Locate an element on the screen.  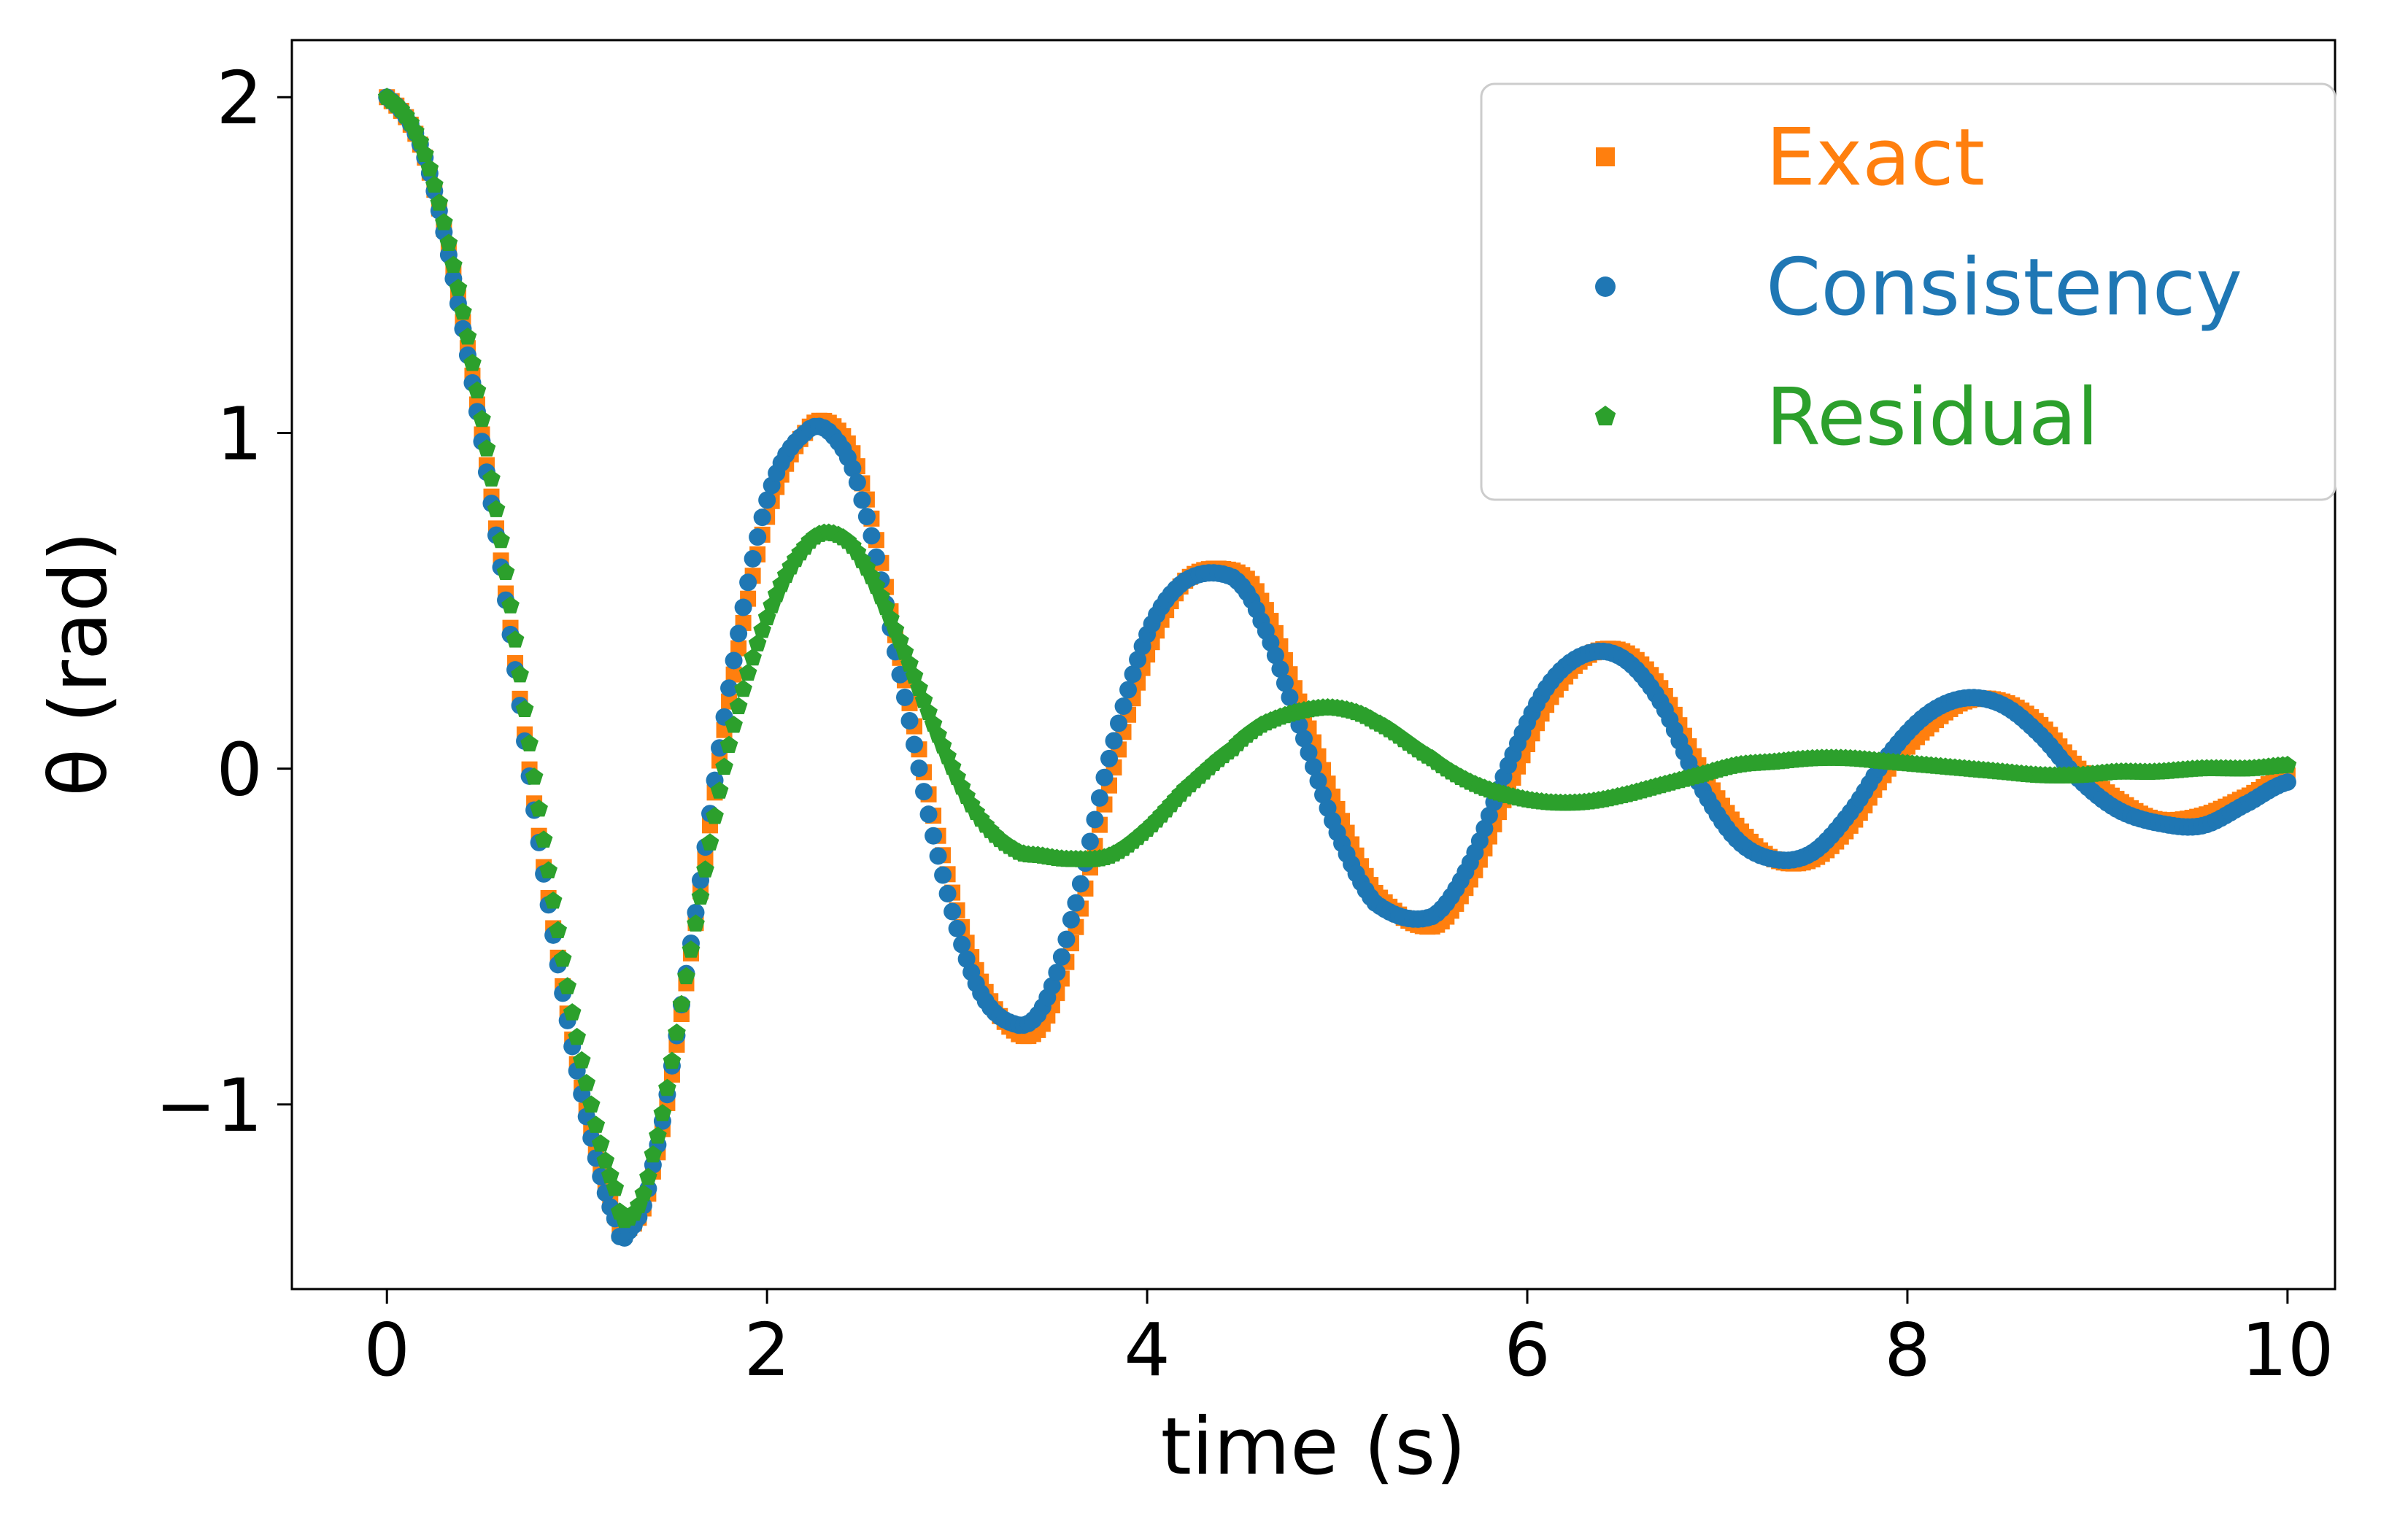
legend-marker-exact is located at coordinates (1605, 156).